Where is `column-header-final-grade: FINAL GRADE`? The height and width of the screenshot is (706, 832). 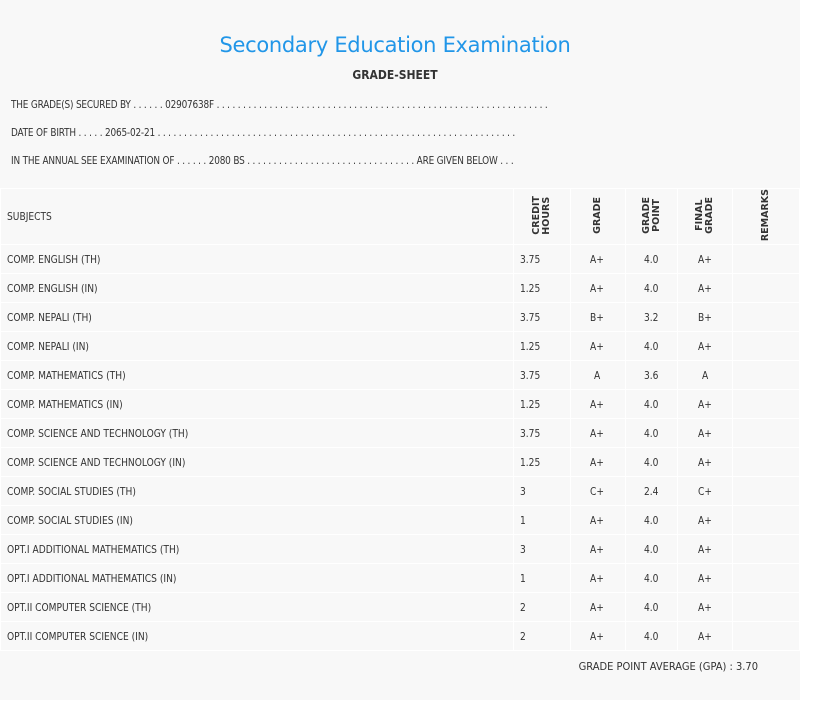
column-header-final-grade: FINAL GRADE is located at coordinates (705, 216).